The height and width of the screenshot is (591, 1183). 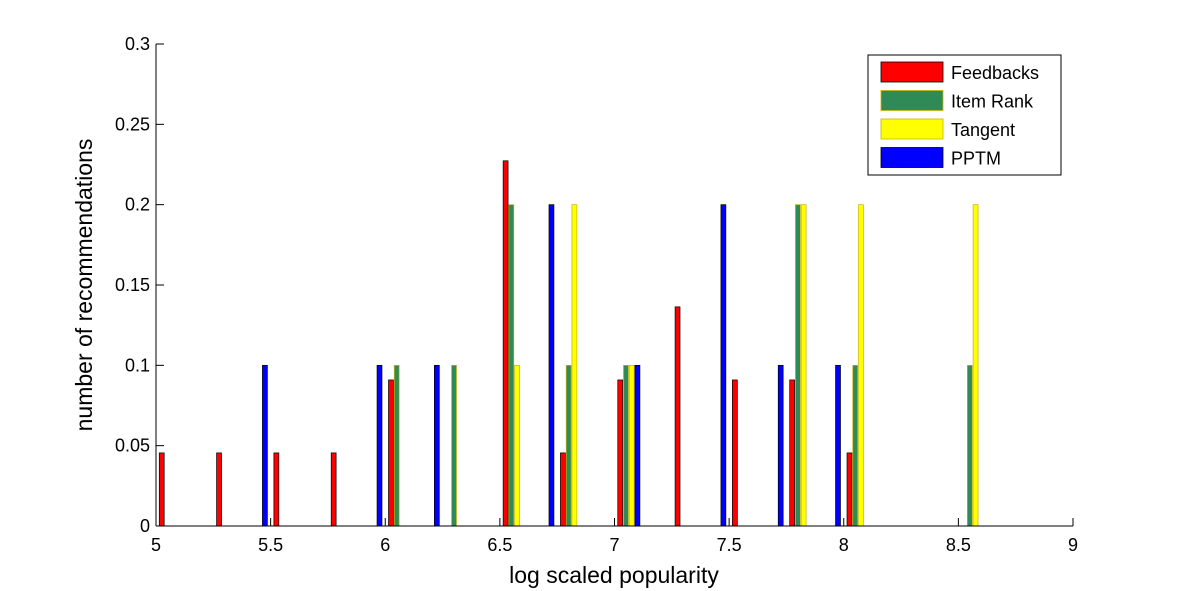 What do you see at coordinates (844, 545) in the screenshot?
I see `x-tick-label-6: 8` at bounding box center [844, 545].